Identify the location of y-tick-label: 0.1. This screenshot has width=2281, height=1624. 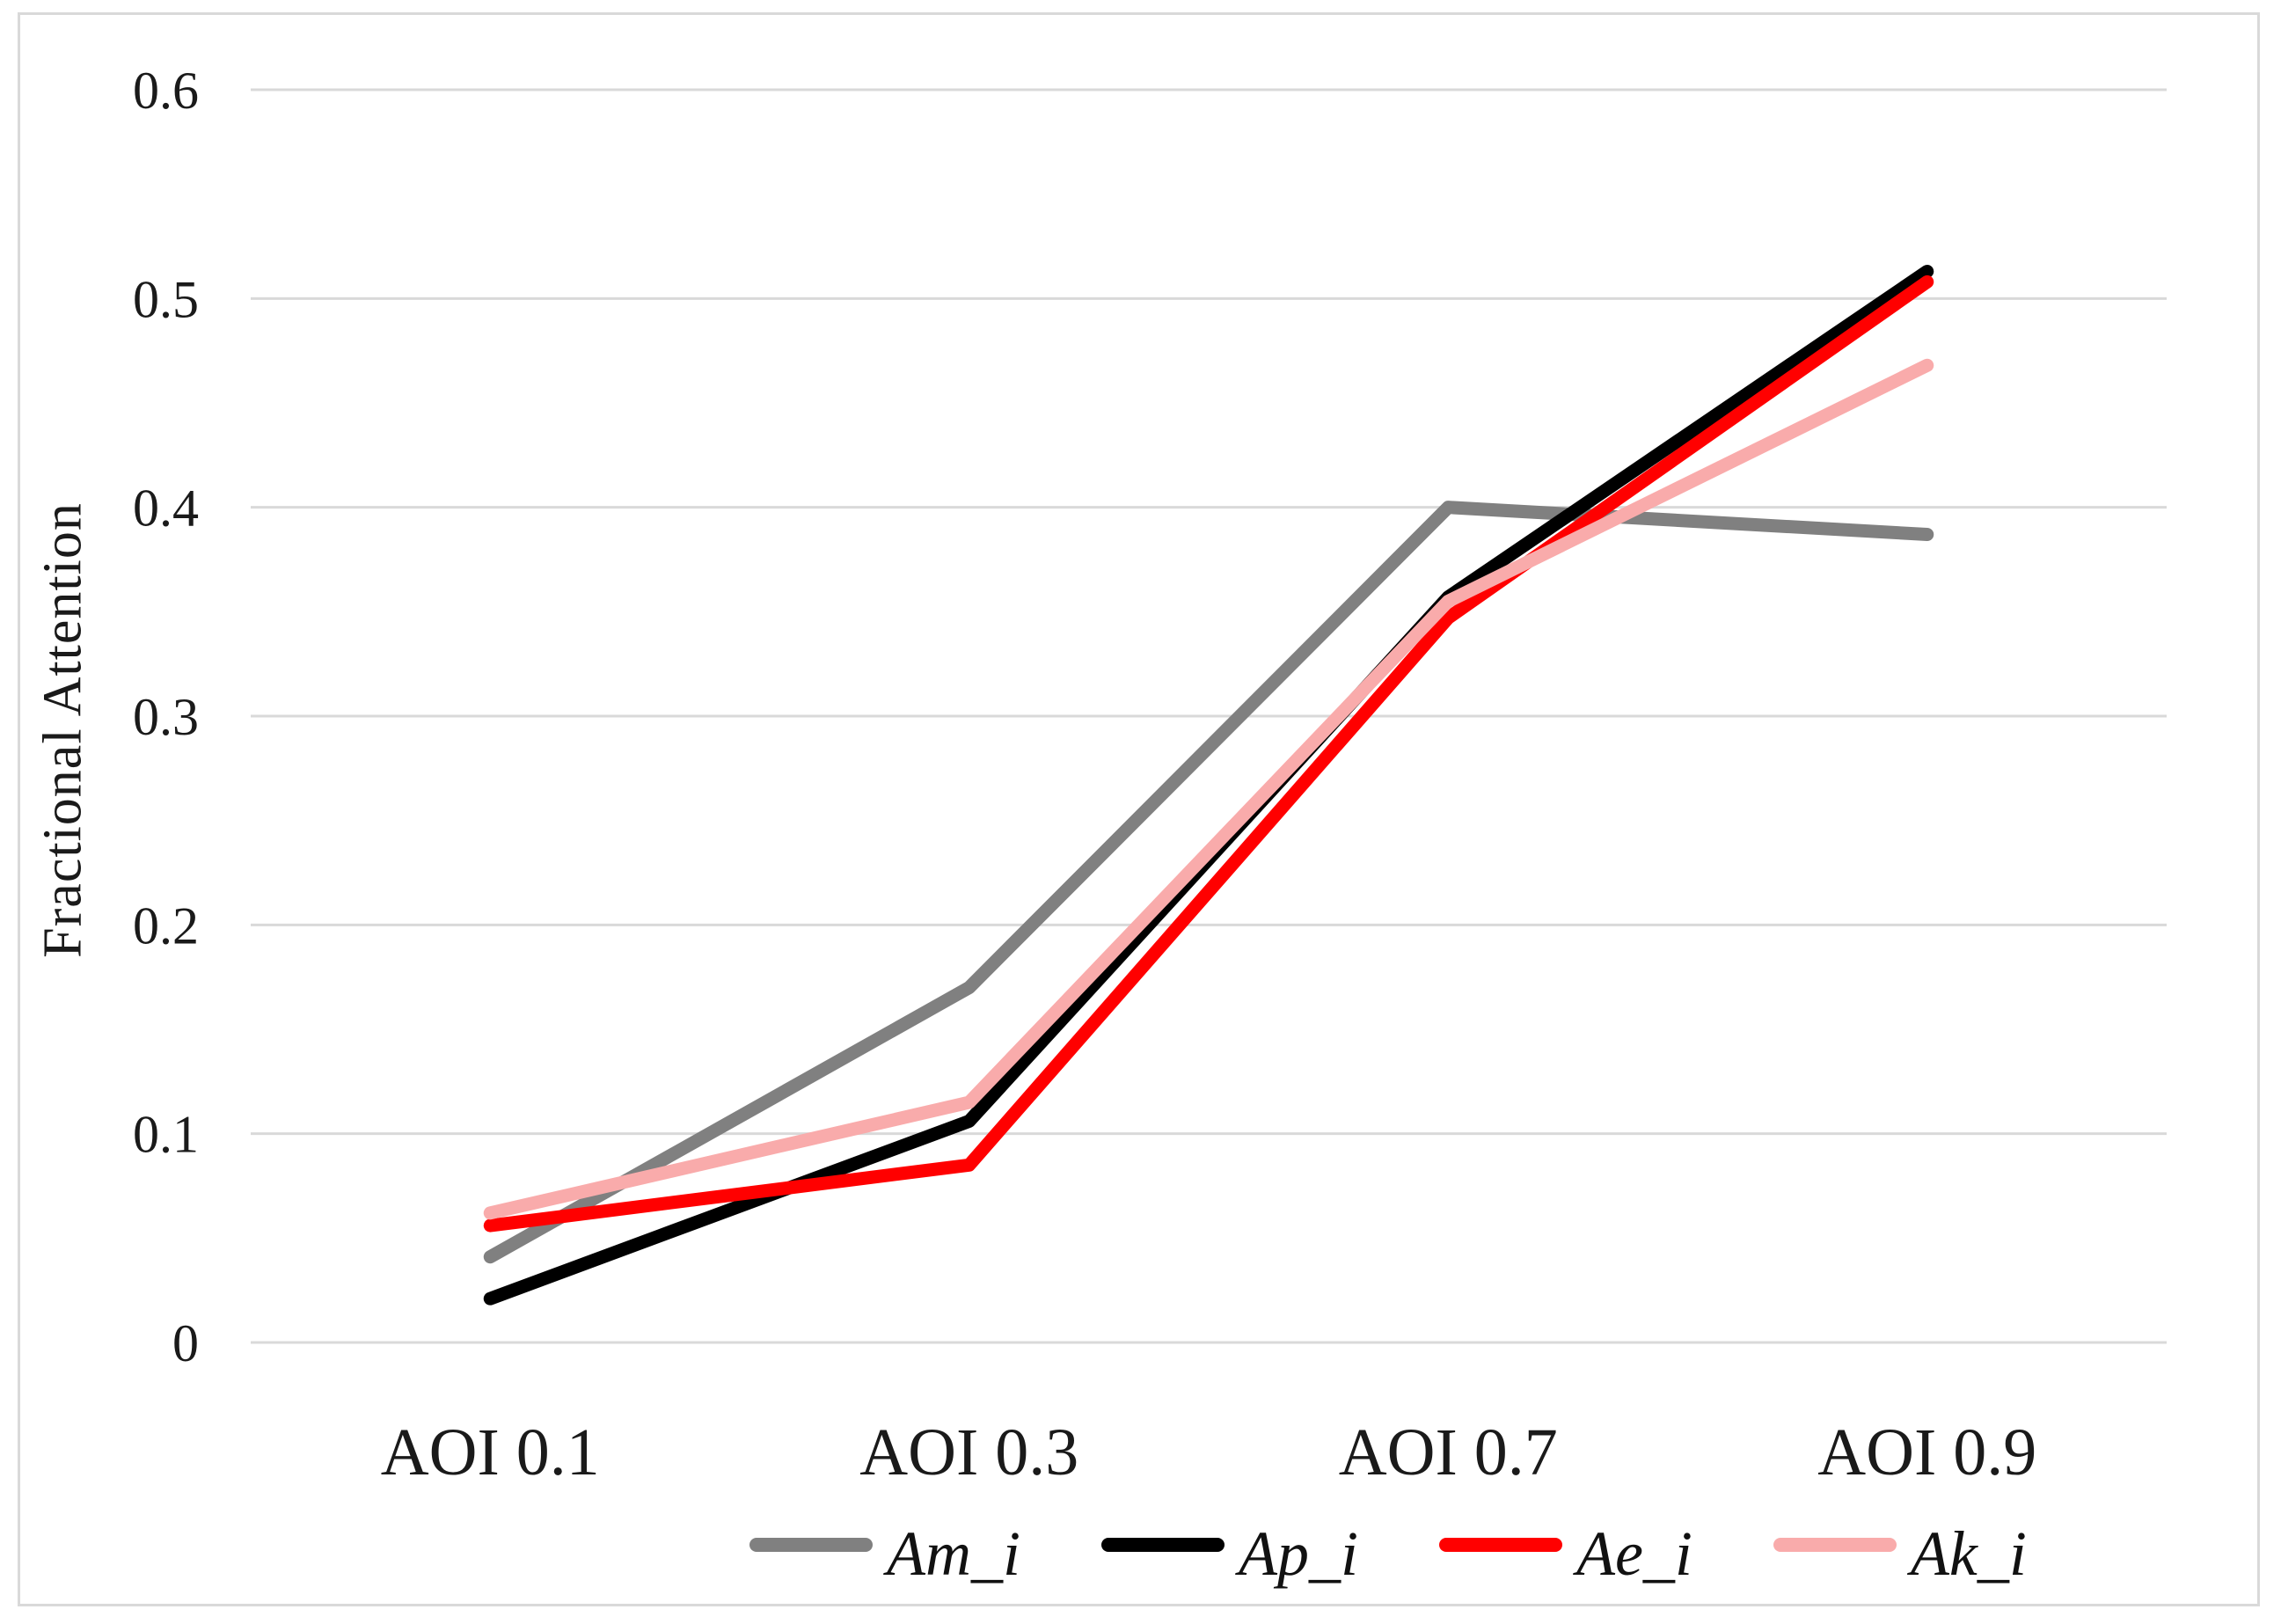
(166, 1135).